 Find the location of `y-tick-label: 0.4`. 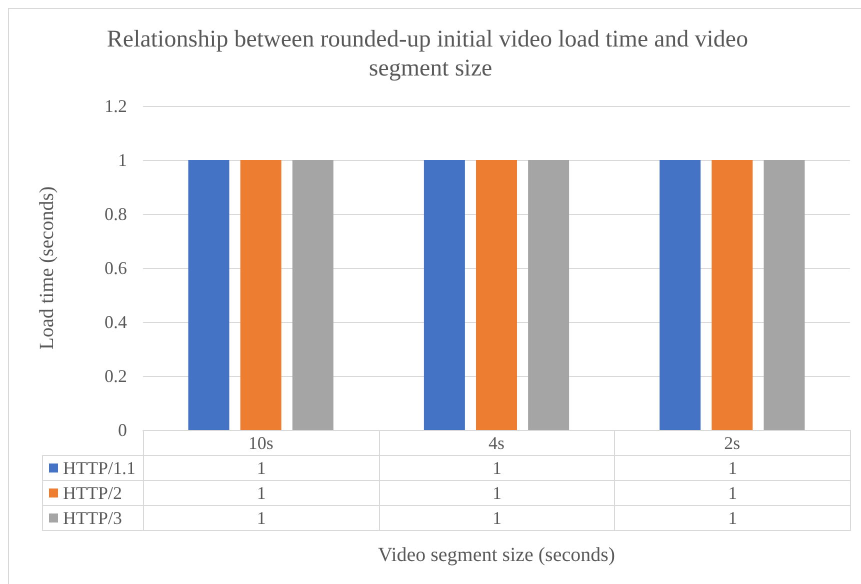

y-tick-label: 0.4 is located at coordinates (115, 322).